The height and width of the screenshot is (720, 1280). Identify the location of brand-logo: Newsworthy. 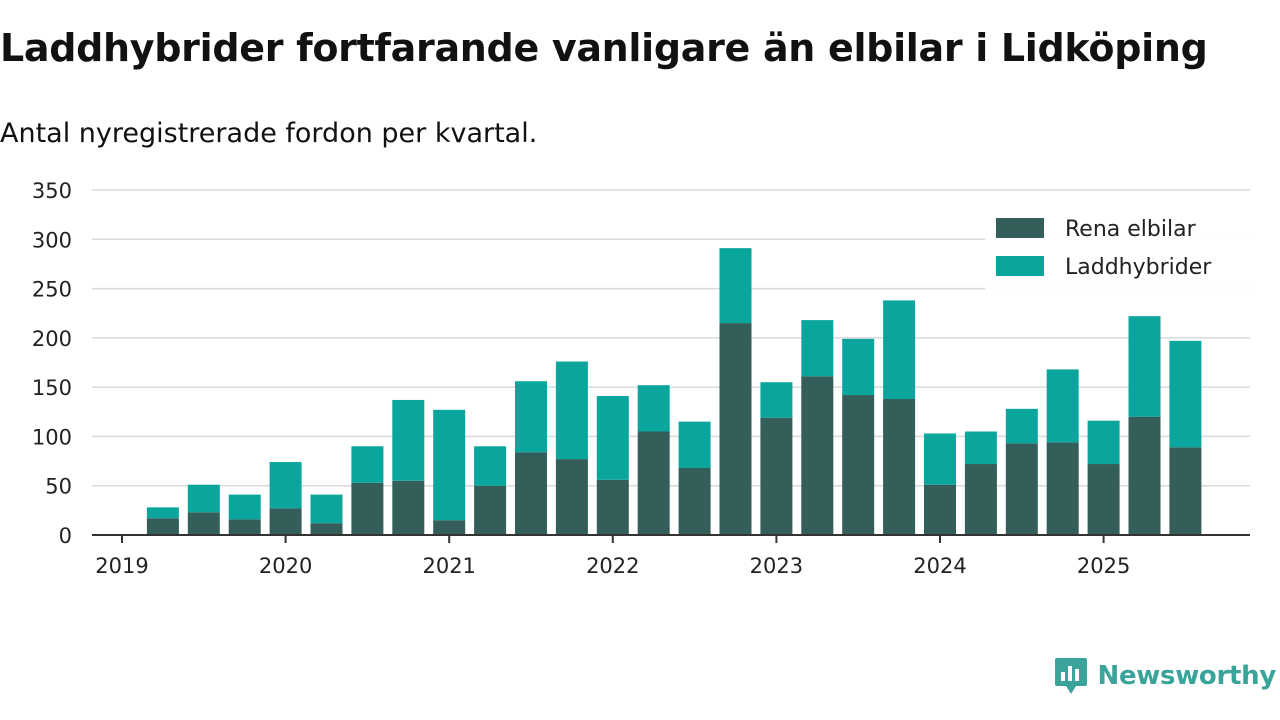
(1165, 676).